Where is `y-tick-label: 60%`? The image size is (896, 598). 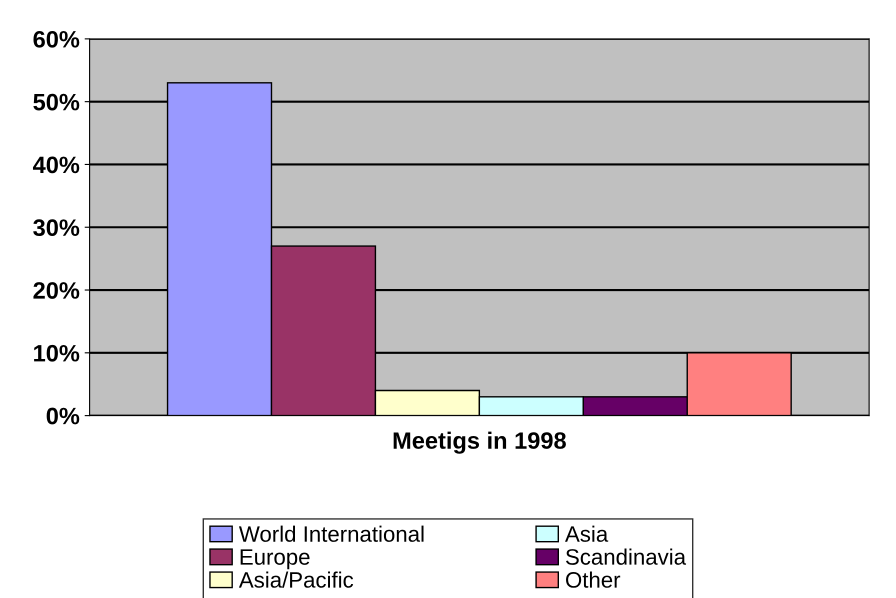
y-tick-label: 60% is located at coordinates (56, 39).